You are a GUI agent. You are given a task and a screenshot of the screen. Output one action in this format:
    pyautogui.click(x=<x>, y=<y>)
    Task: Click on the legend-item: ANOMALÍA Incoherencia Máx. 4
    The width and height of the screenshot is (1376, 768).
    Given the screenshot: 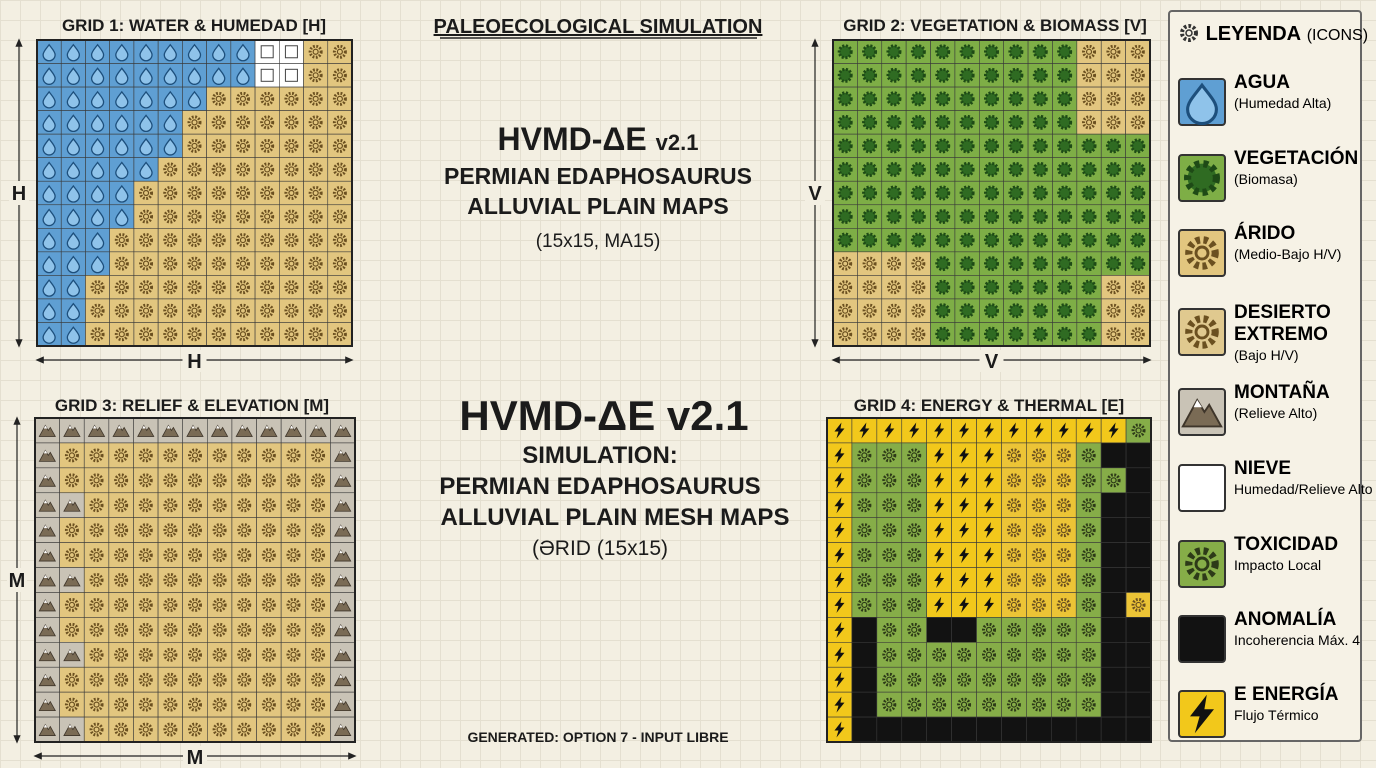 What is the action you would take?
    pyautogui.click(x=1269, y=639)
    